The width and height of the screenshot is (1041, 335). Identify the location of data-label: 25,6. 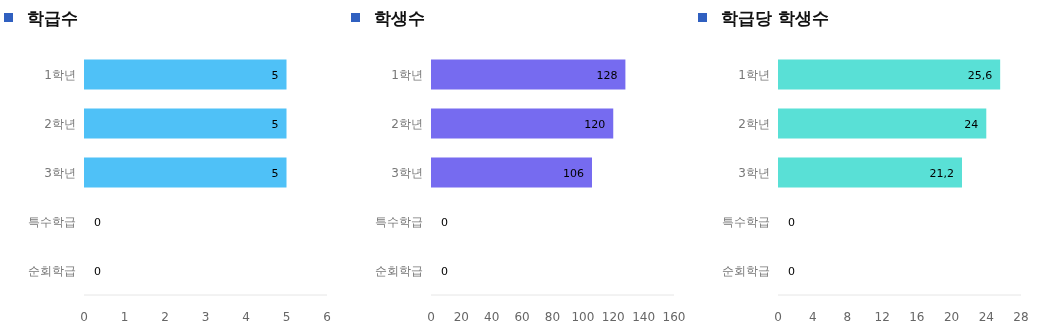
(980, 75).